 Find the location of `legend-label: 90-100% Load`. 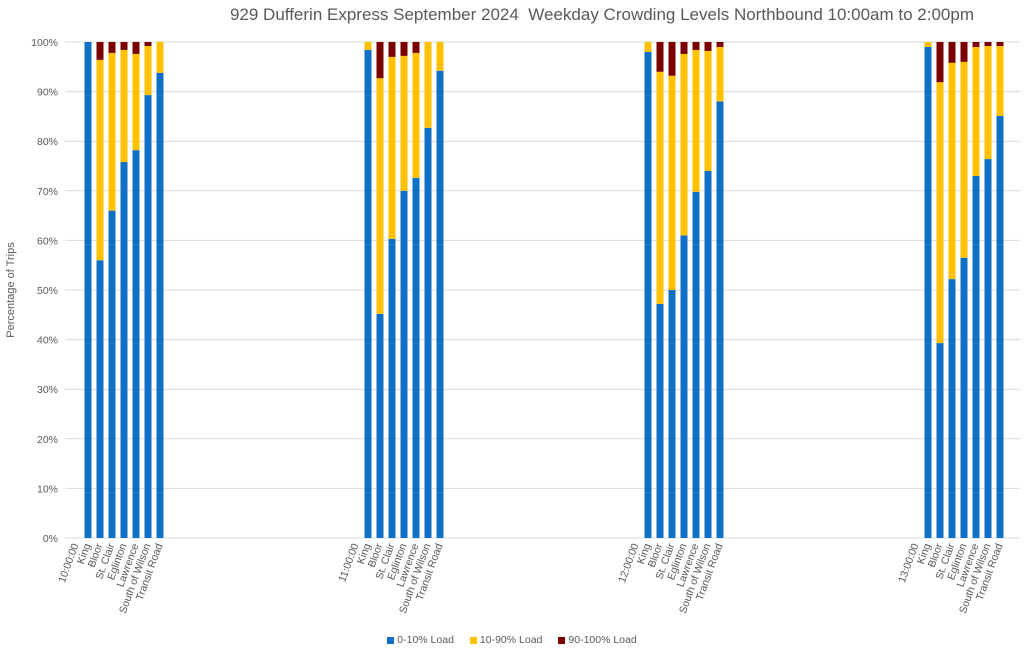

legend-label: 90-100% Load is located at coordinates (602, 640).